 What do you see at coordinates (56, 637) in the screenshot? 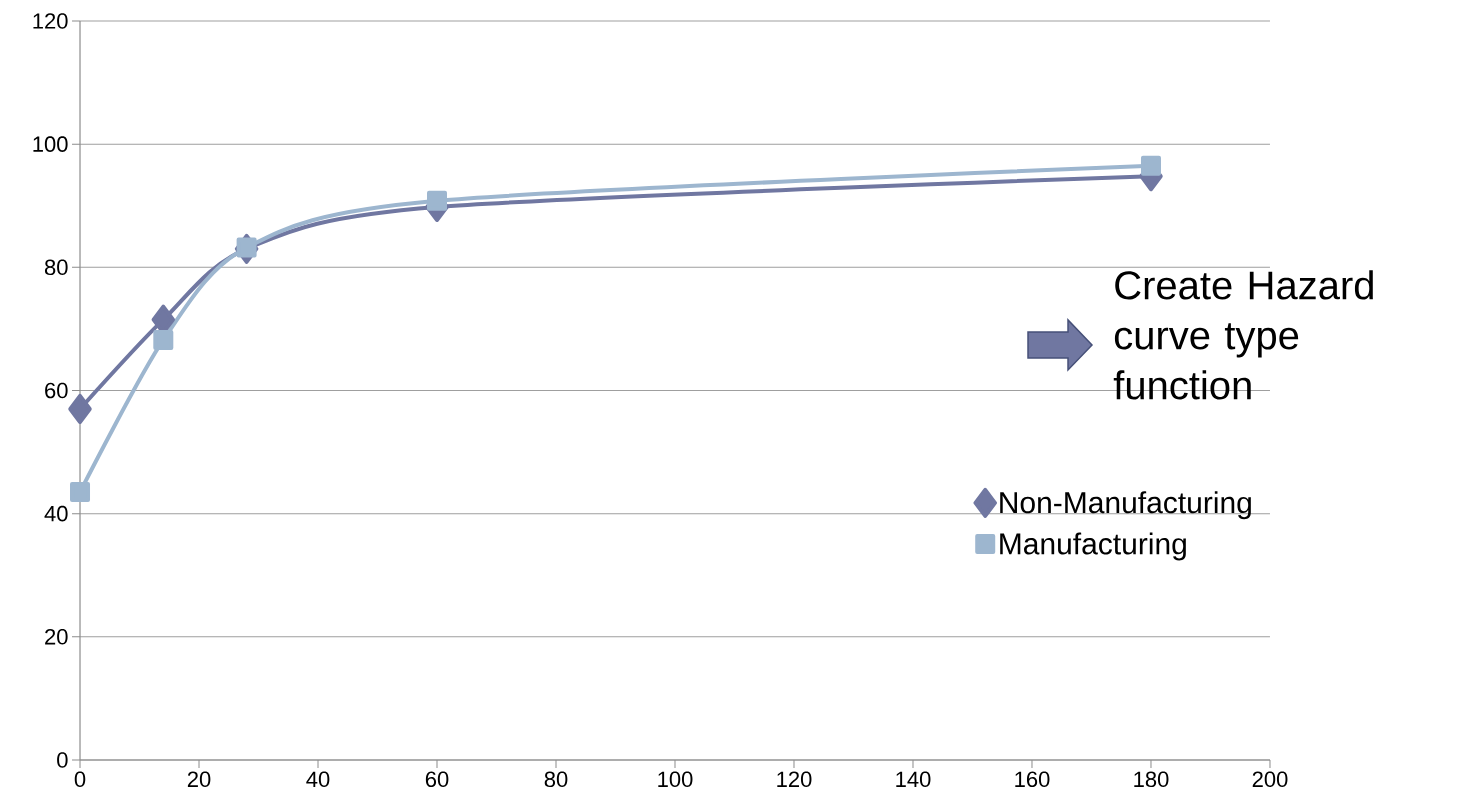
I see `y-tick-label: 20` at bounding box center [56, 637].